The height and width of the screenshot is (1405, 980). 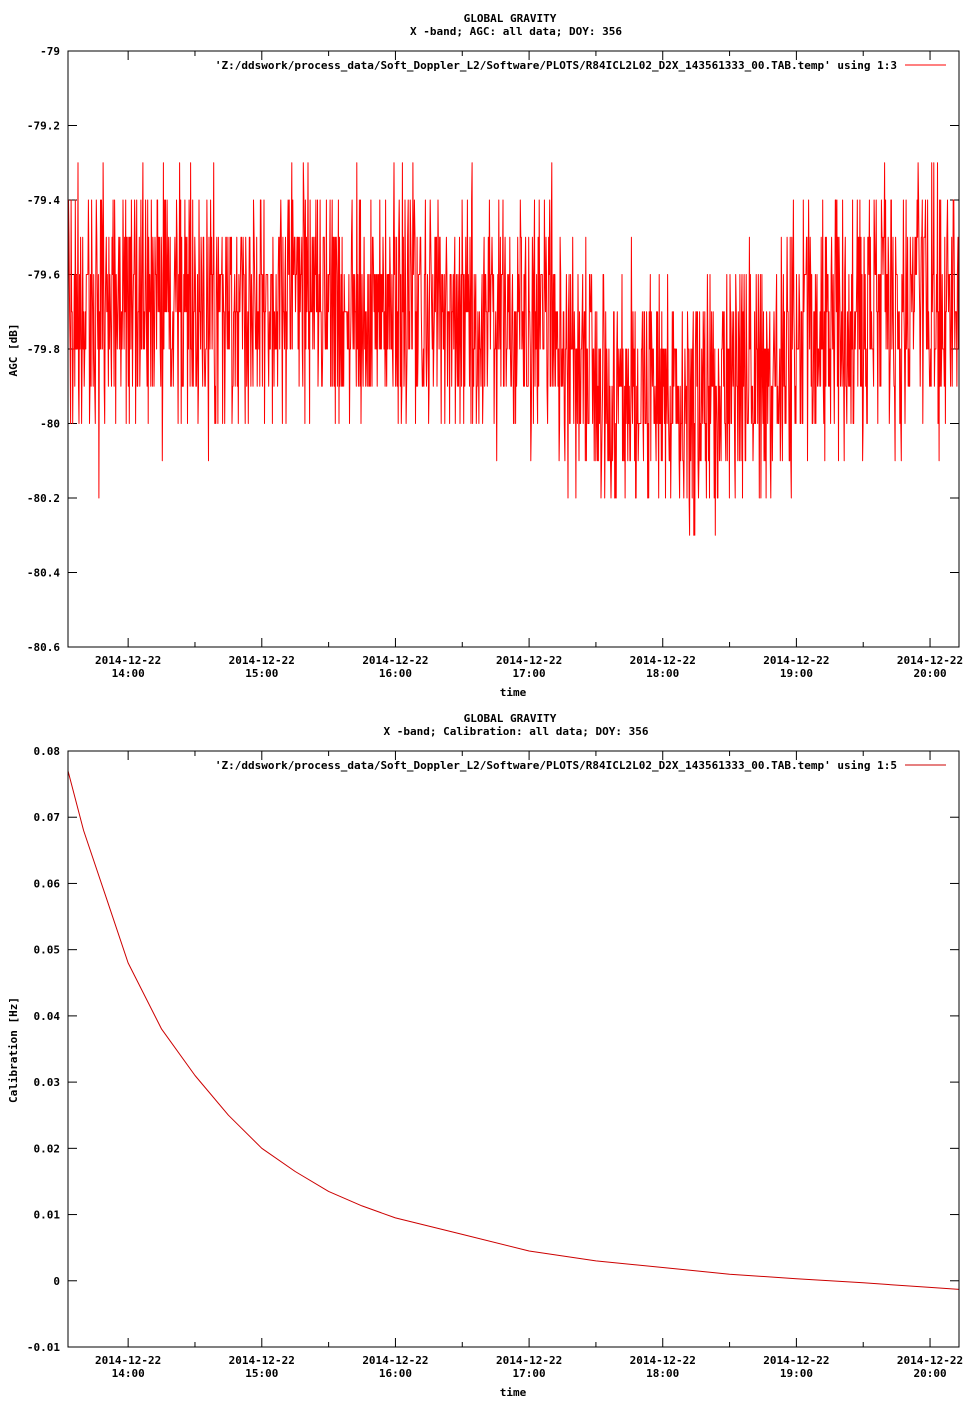 What do you see at coordinates (796, 1373) in the screenshot?
I see `calibration-xtick-time: 19:00` at bounding box center [796, 1373].